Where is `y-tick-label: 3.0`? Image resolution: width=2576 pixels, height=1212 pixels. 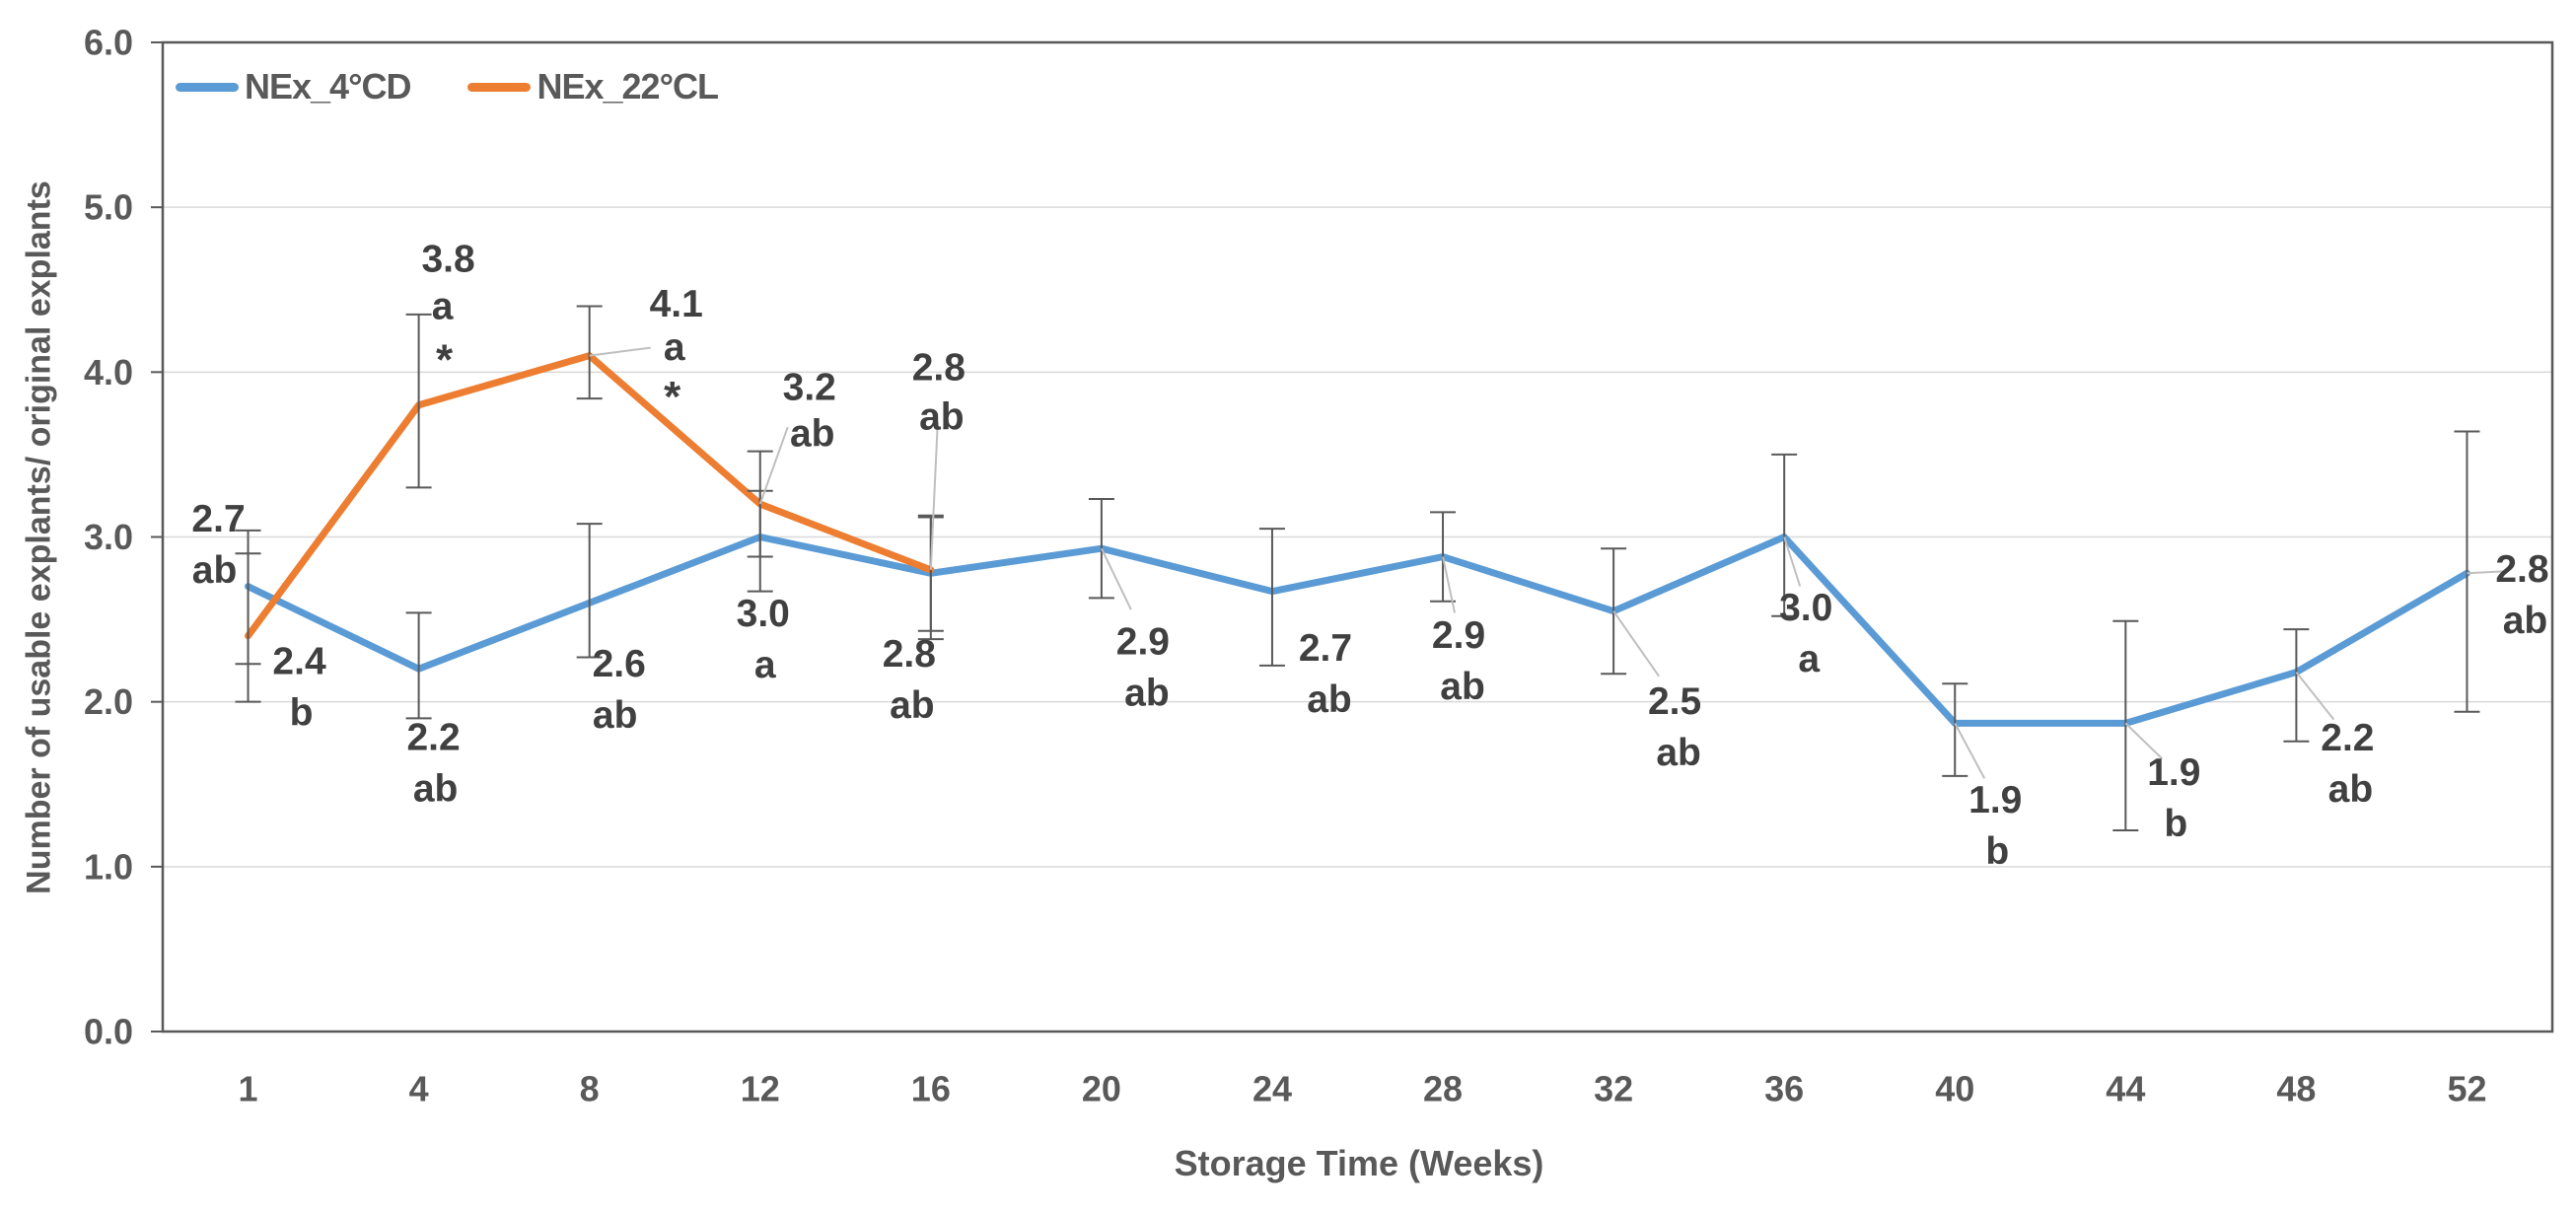 y-tick-label: 3.0 is located at coordinates (109, 537).